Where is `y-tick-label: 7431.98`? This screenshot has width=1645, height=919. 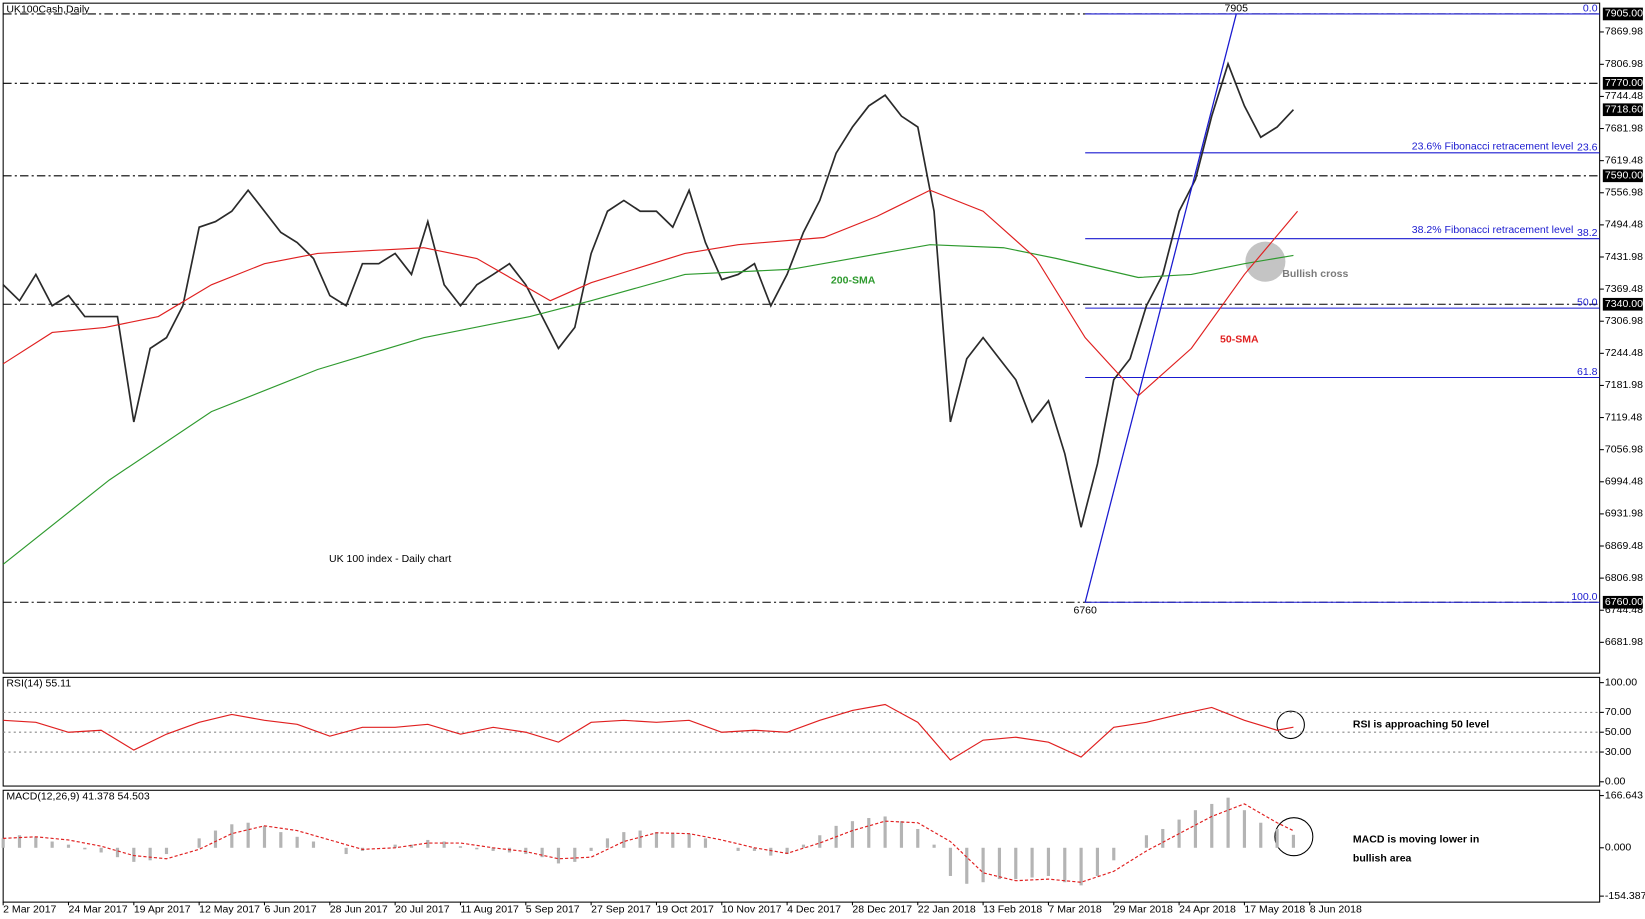
y-tick-label: 7431.98 is located at coordinates (1624, 257).